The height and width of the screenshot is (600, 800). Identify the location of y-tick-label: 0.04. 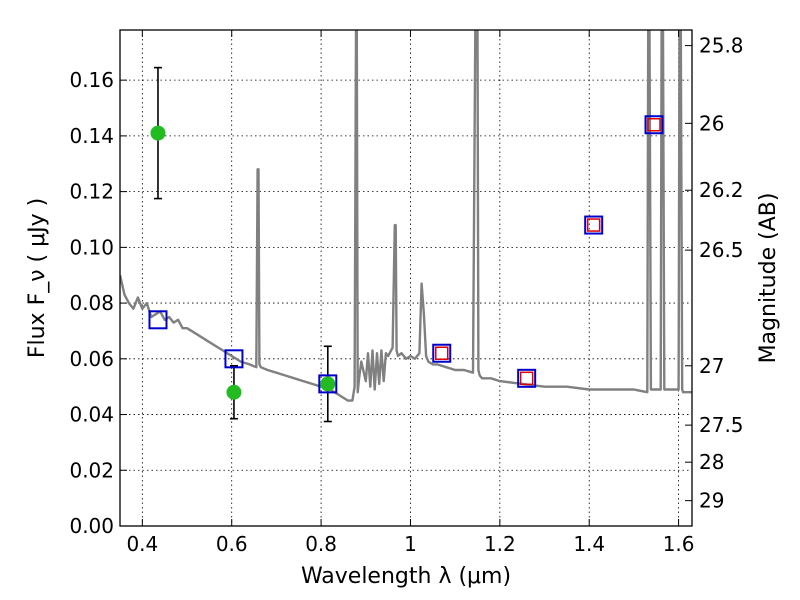
(91, 415).